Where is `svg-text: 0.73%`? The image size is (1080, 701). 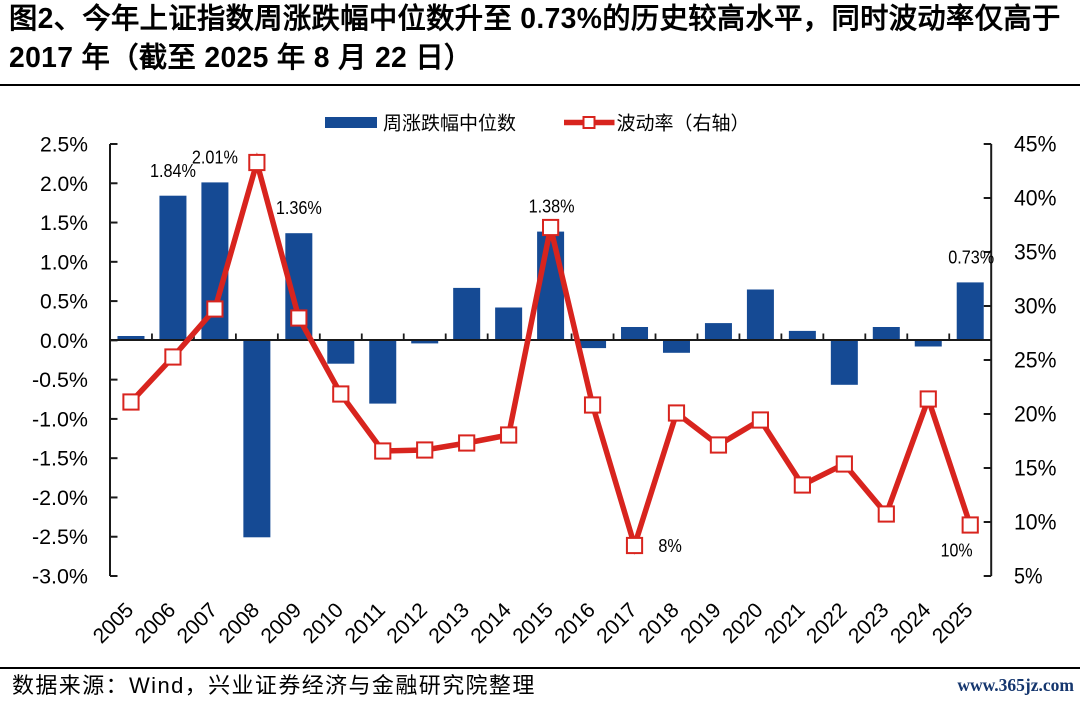
svg-text: 0.73% is located at coordinates (971, 258).